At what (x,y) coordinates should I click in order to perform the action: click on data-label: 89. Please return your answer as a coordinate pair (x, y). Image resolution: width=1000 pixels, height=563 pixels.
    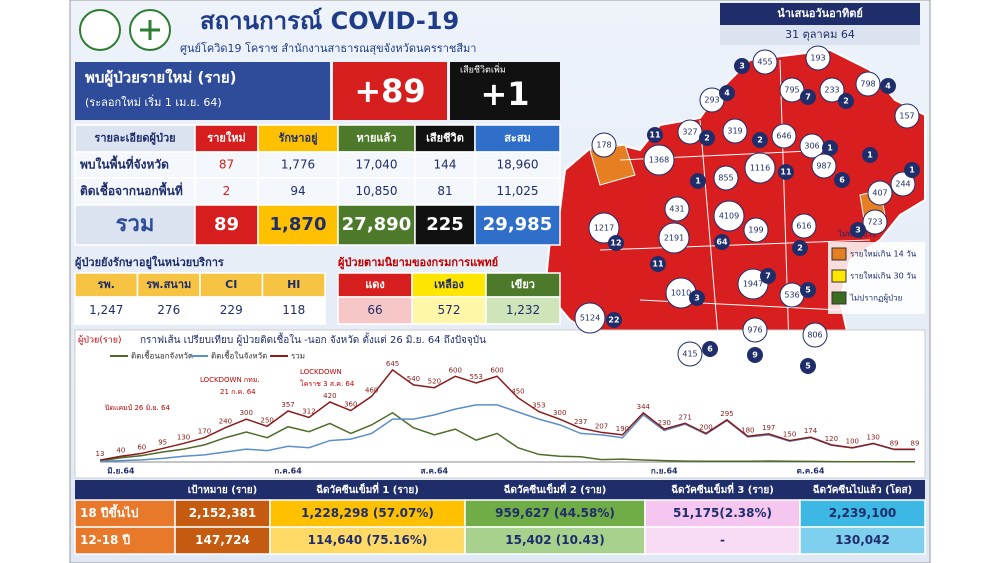
    Looking at the image, I should click on (915, 443).